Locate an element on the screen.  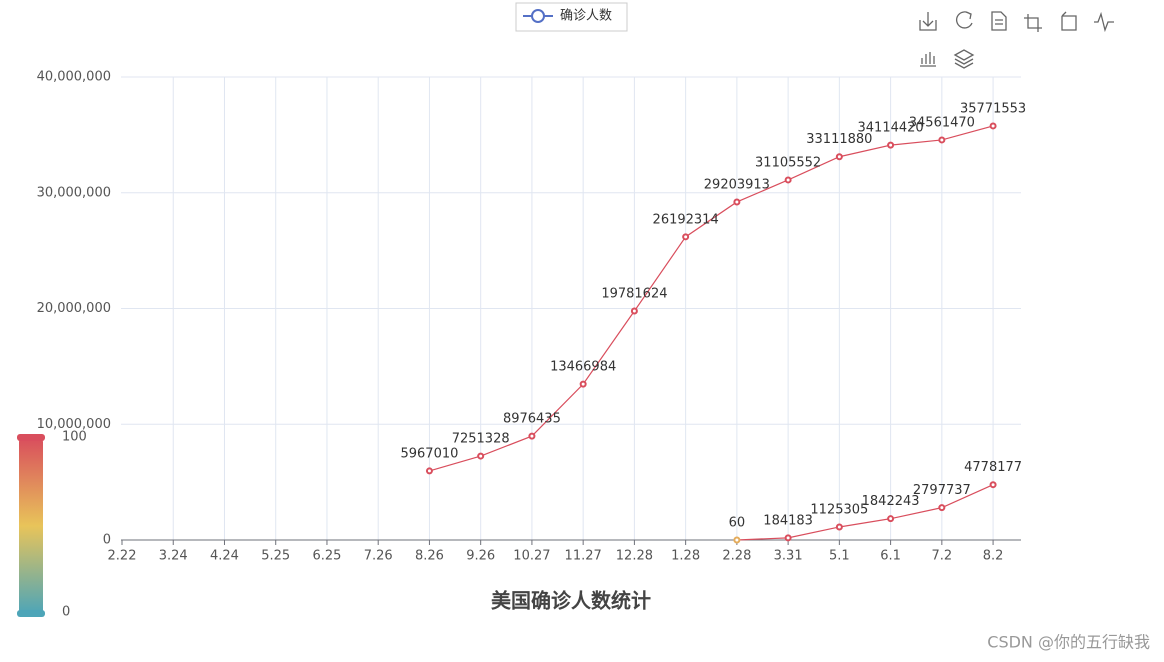
x-tick-label: 1.28 is located at coordinates (685, 556).